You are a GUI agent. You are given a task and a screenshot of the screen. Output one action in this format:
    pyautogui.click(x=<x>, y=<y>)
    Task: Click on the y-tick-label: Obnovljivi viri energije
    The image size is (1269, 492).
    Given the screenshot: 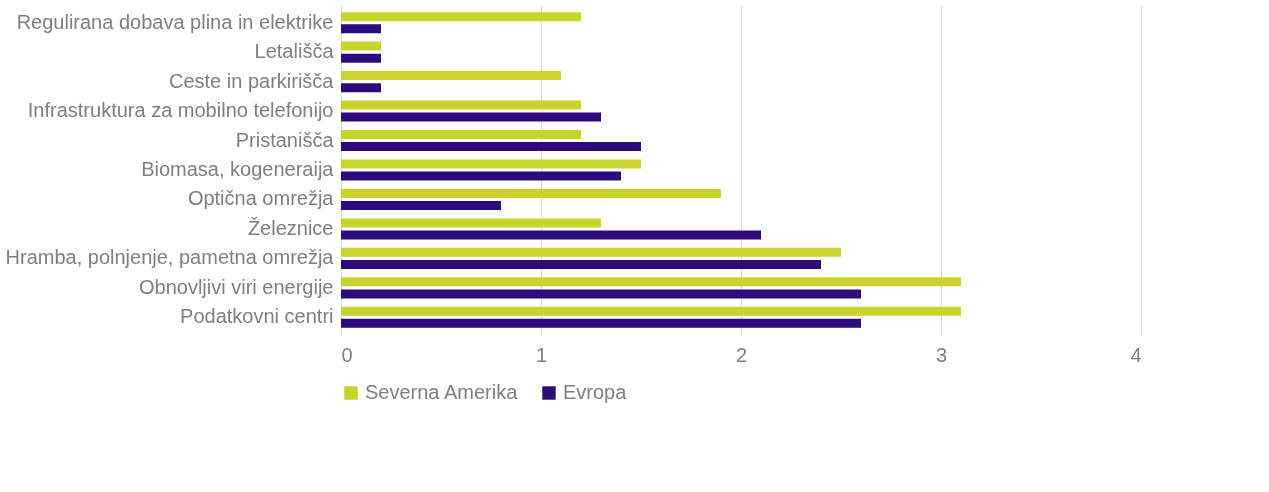 What is the action you would take?
    pyautogui.click(x=236, y=286)
    